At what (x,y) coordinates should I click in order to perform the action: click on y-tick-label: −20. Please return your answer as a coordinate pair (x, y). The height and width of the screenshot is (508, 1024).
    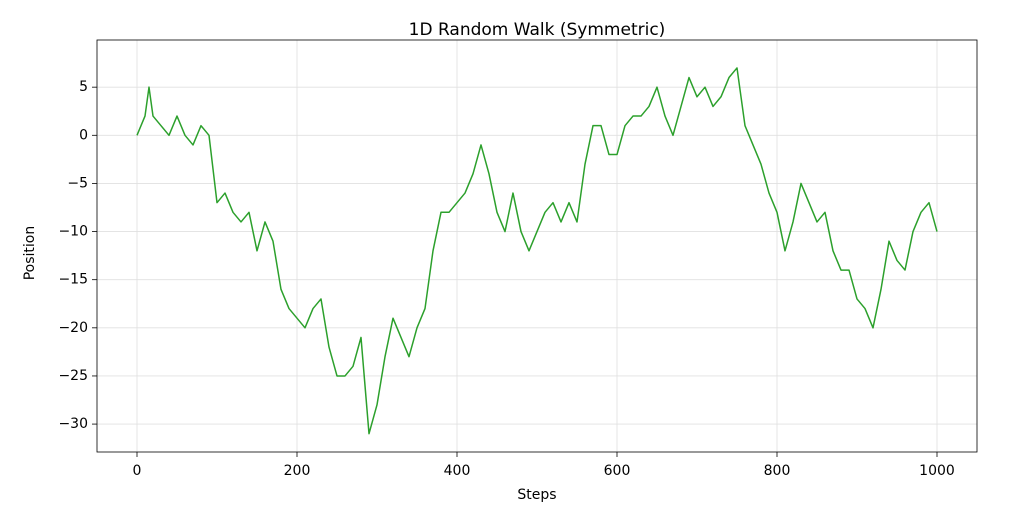
    Looking at the image, I should click on (73, 328).